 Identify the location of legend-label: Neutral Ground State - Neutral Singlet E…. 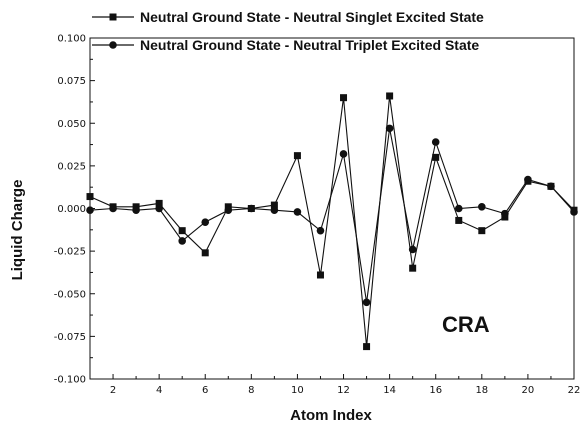
(312, 17).